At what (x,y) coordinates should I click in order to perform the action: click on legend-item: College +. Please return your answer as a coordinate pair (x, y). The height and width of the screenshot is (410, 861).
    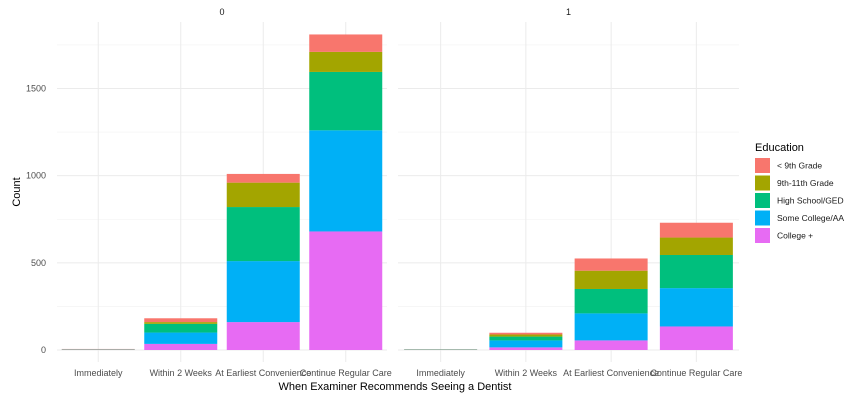
    Looking at the image, I should click on (784, 235).